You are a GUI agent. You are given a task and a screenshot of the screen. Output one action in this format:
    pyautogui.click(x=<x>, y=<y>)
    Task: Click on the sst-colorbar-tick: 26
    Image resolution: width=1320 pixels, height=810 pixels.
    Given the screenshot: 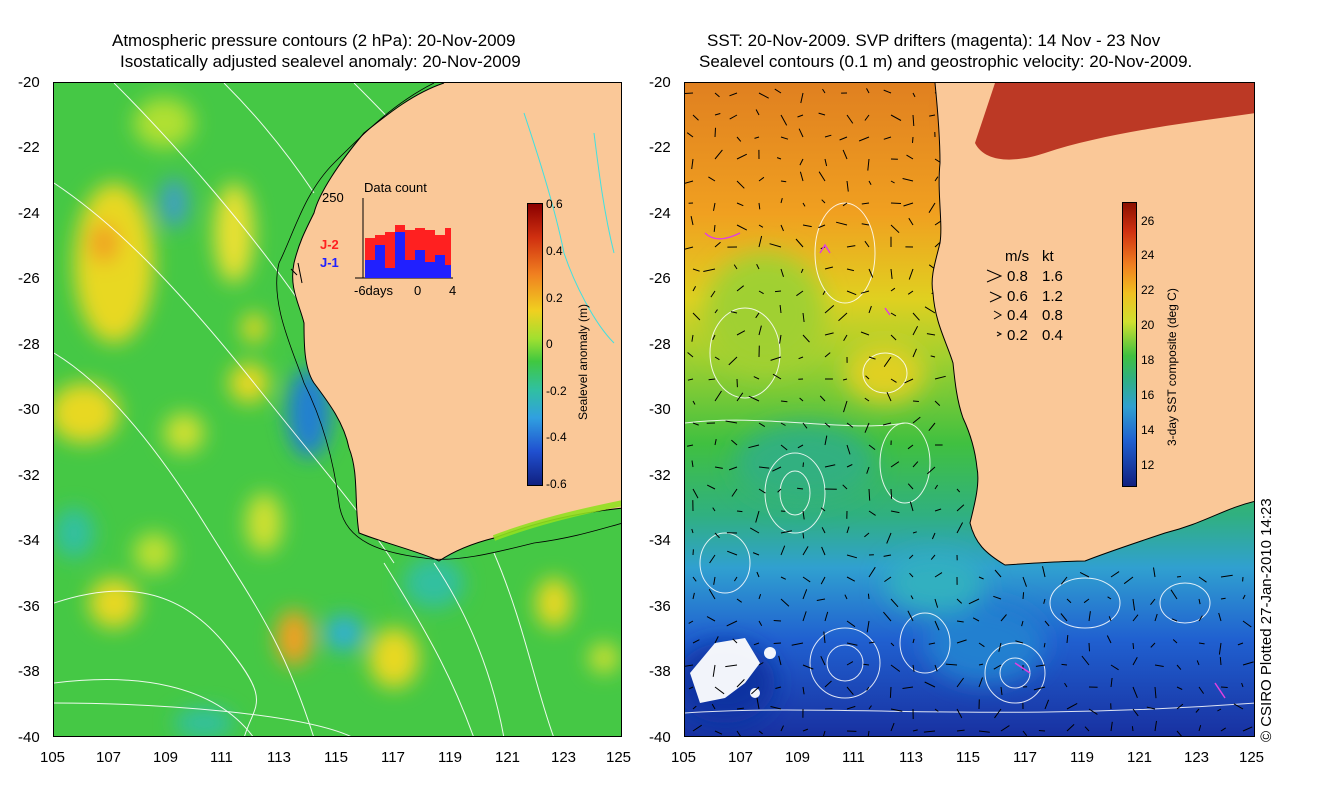 What is the action you would take?
    pyautogui.click(x=1148, y=221)
    